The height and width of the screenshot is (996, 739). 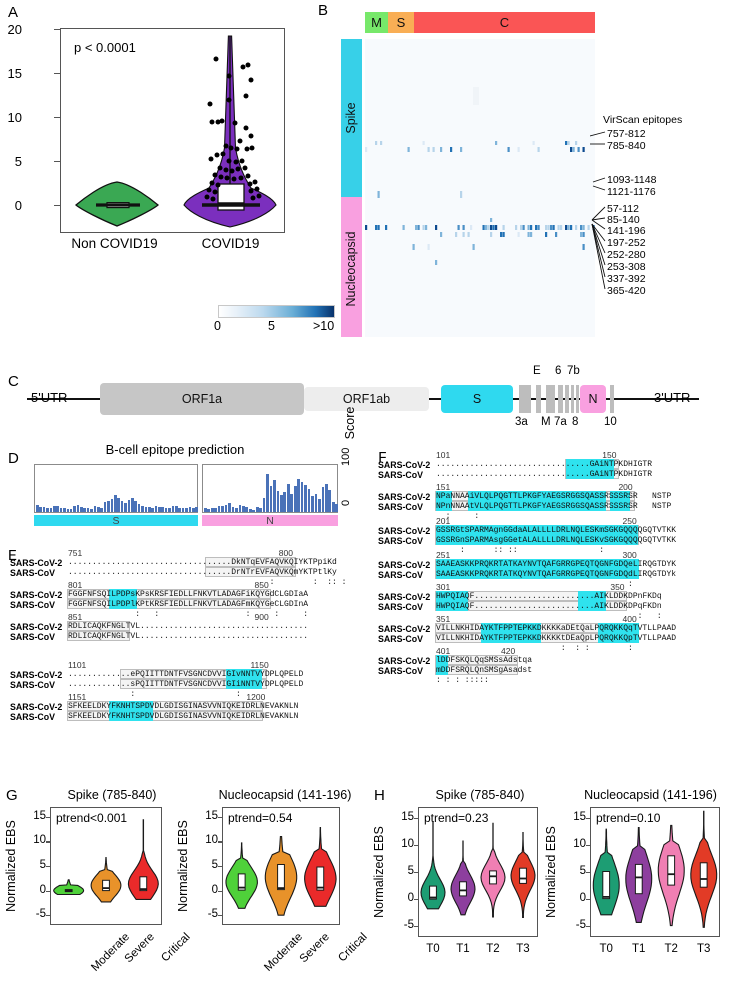 I want to click on violin-shapes, so click(x=106, y=861).